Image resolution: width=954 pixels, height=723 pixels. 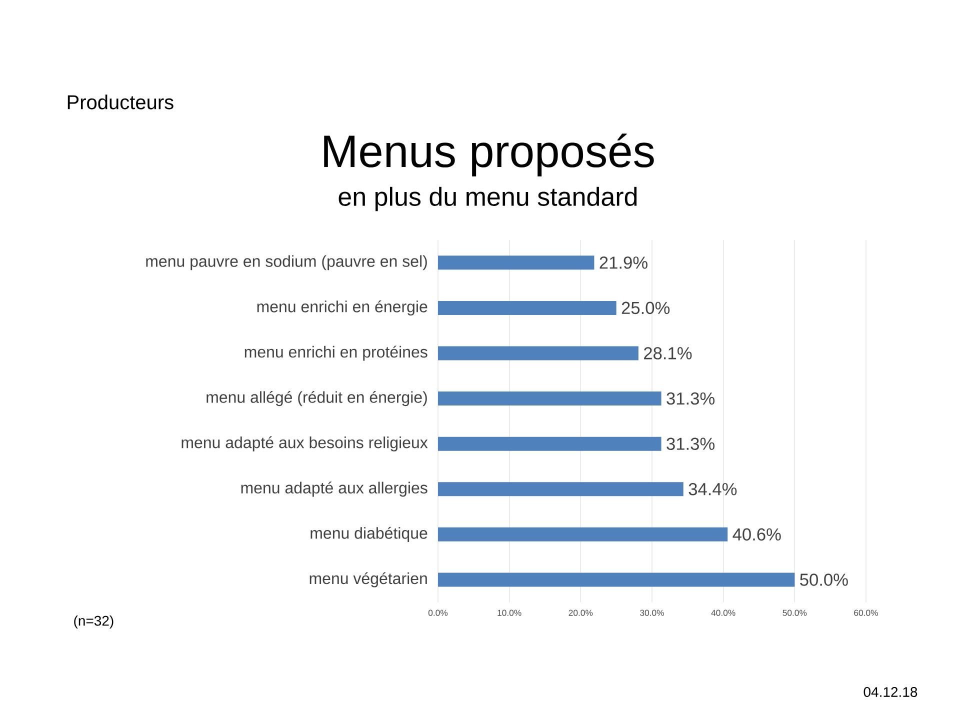 What do you see at coordinates (510, 613) in the screenshot?
I see `x-tick-label: 10.0%` at bounding box center [510, 613].